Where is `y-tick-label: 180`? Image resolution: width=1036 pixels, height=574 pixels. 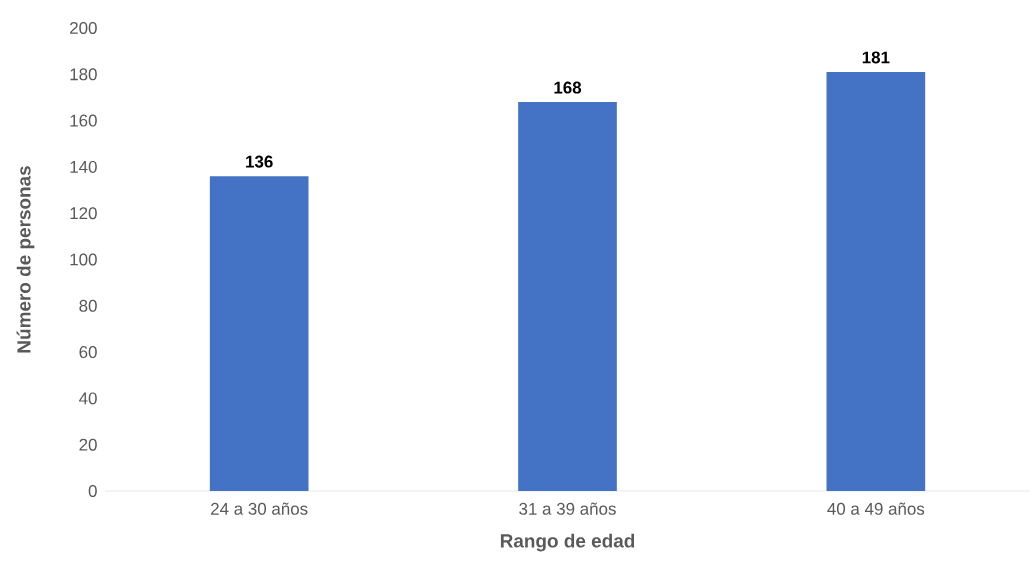
y-tick-label: 180 is located at coordinates (83, 74).